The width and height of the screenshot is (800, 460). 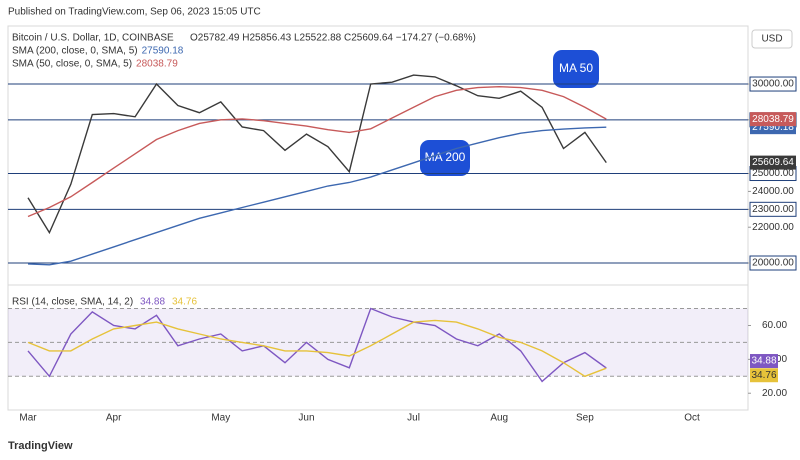 I want to click on legend-value: 34.88, so click(x=152, y=302).